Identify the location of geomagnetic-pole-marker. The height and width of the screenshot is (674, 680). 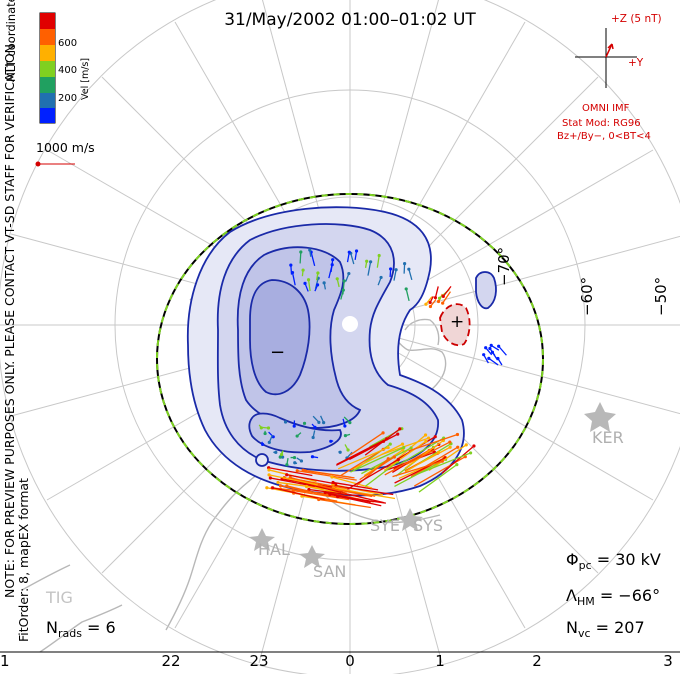
(350, 324).